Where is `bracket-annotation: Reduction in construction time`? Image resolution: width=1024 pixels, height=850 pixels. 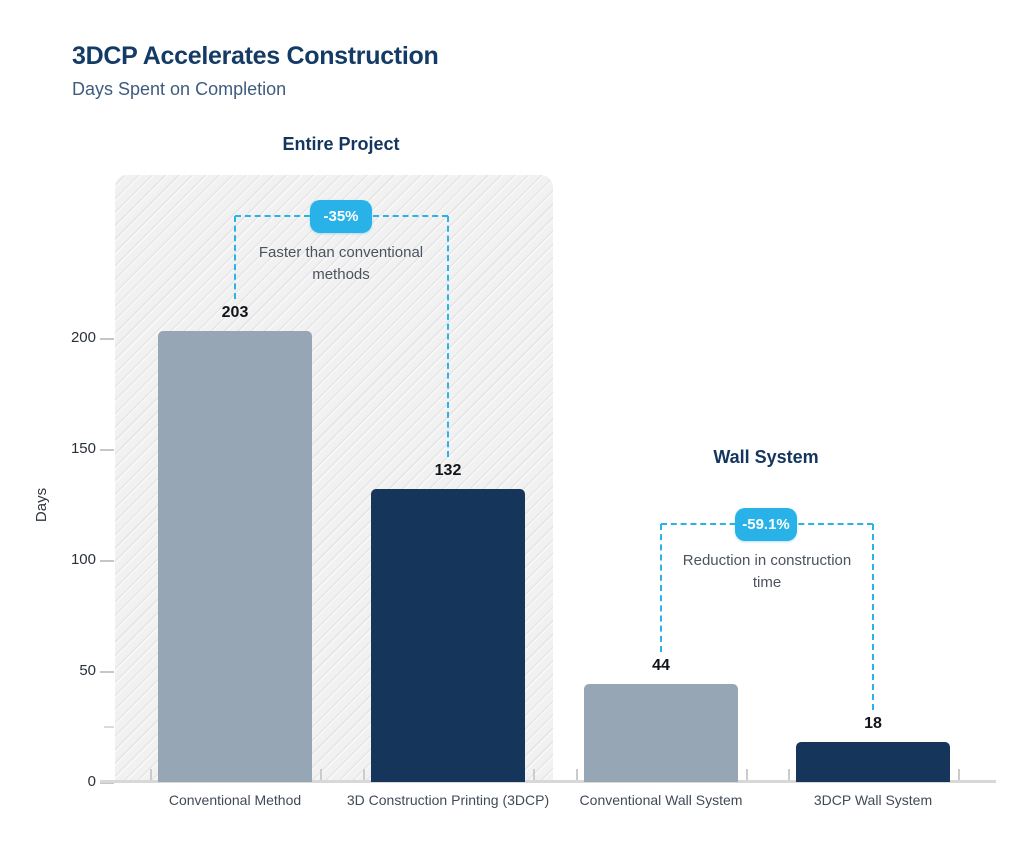
bracket-annotation: Reduction in construction time is located at coordinates (767, 571).